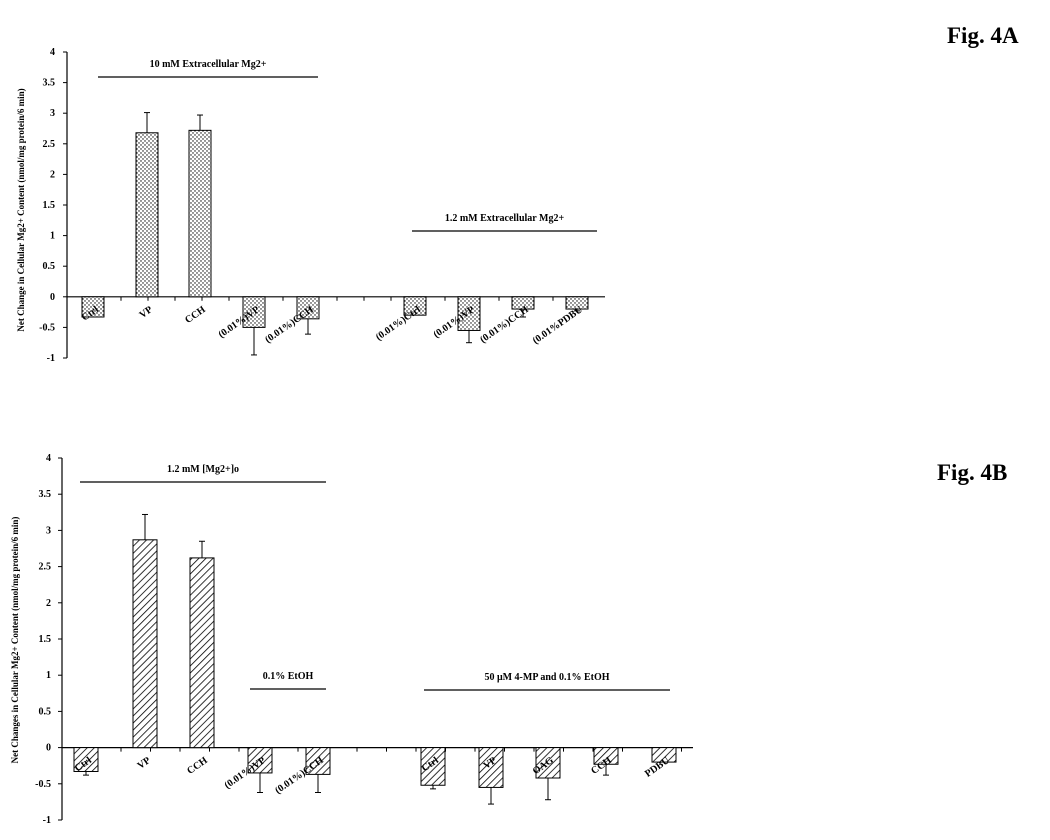  I want to click on annotation-label: 10 mM Extracellular Mg2+, so click(208, 64).